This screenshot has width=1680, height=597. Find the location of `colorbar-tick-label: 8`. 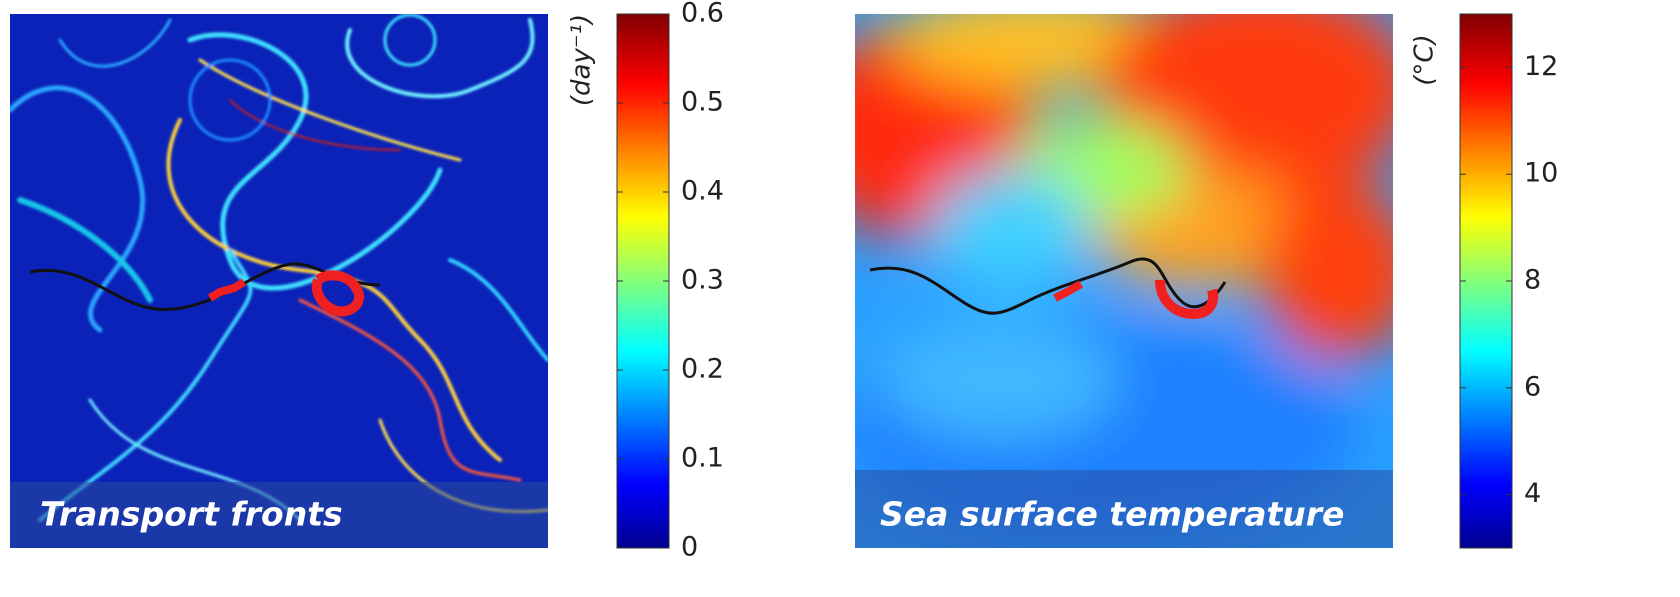

colorbar-tick-label: 8 is located at coordinates (1532, 280).